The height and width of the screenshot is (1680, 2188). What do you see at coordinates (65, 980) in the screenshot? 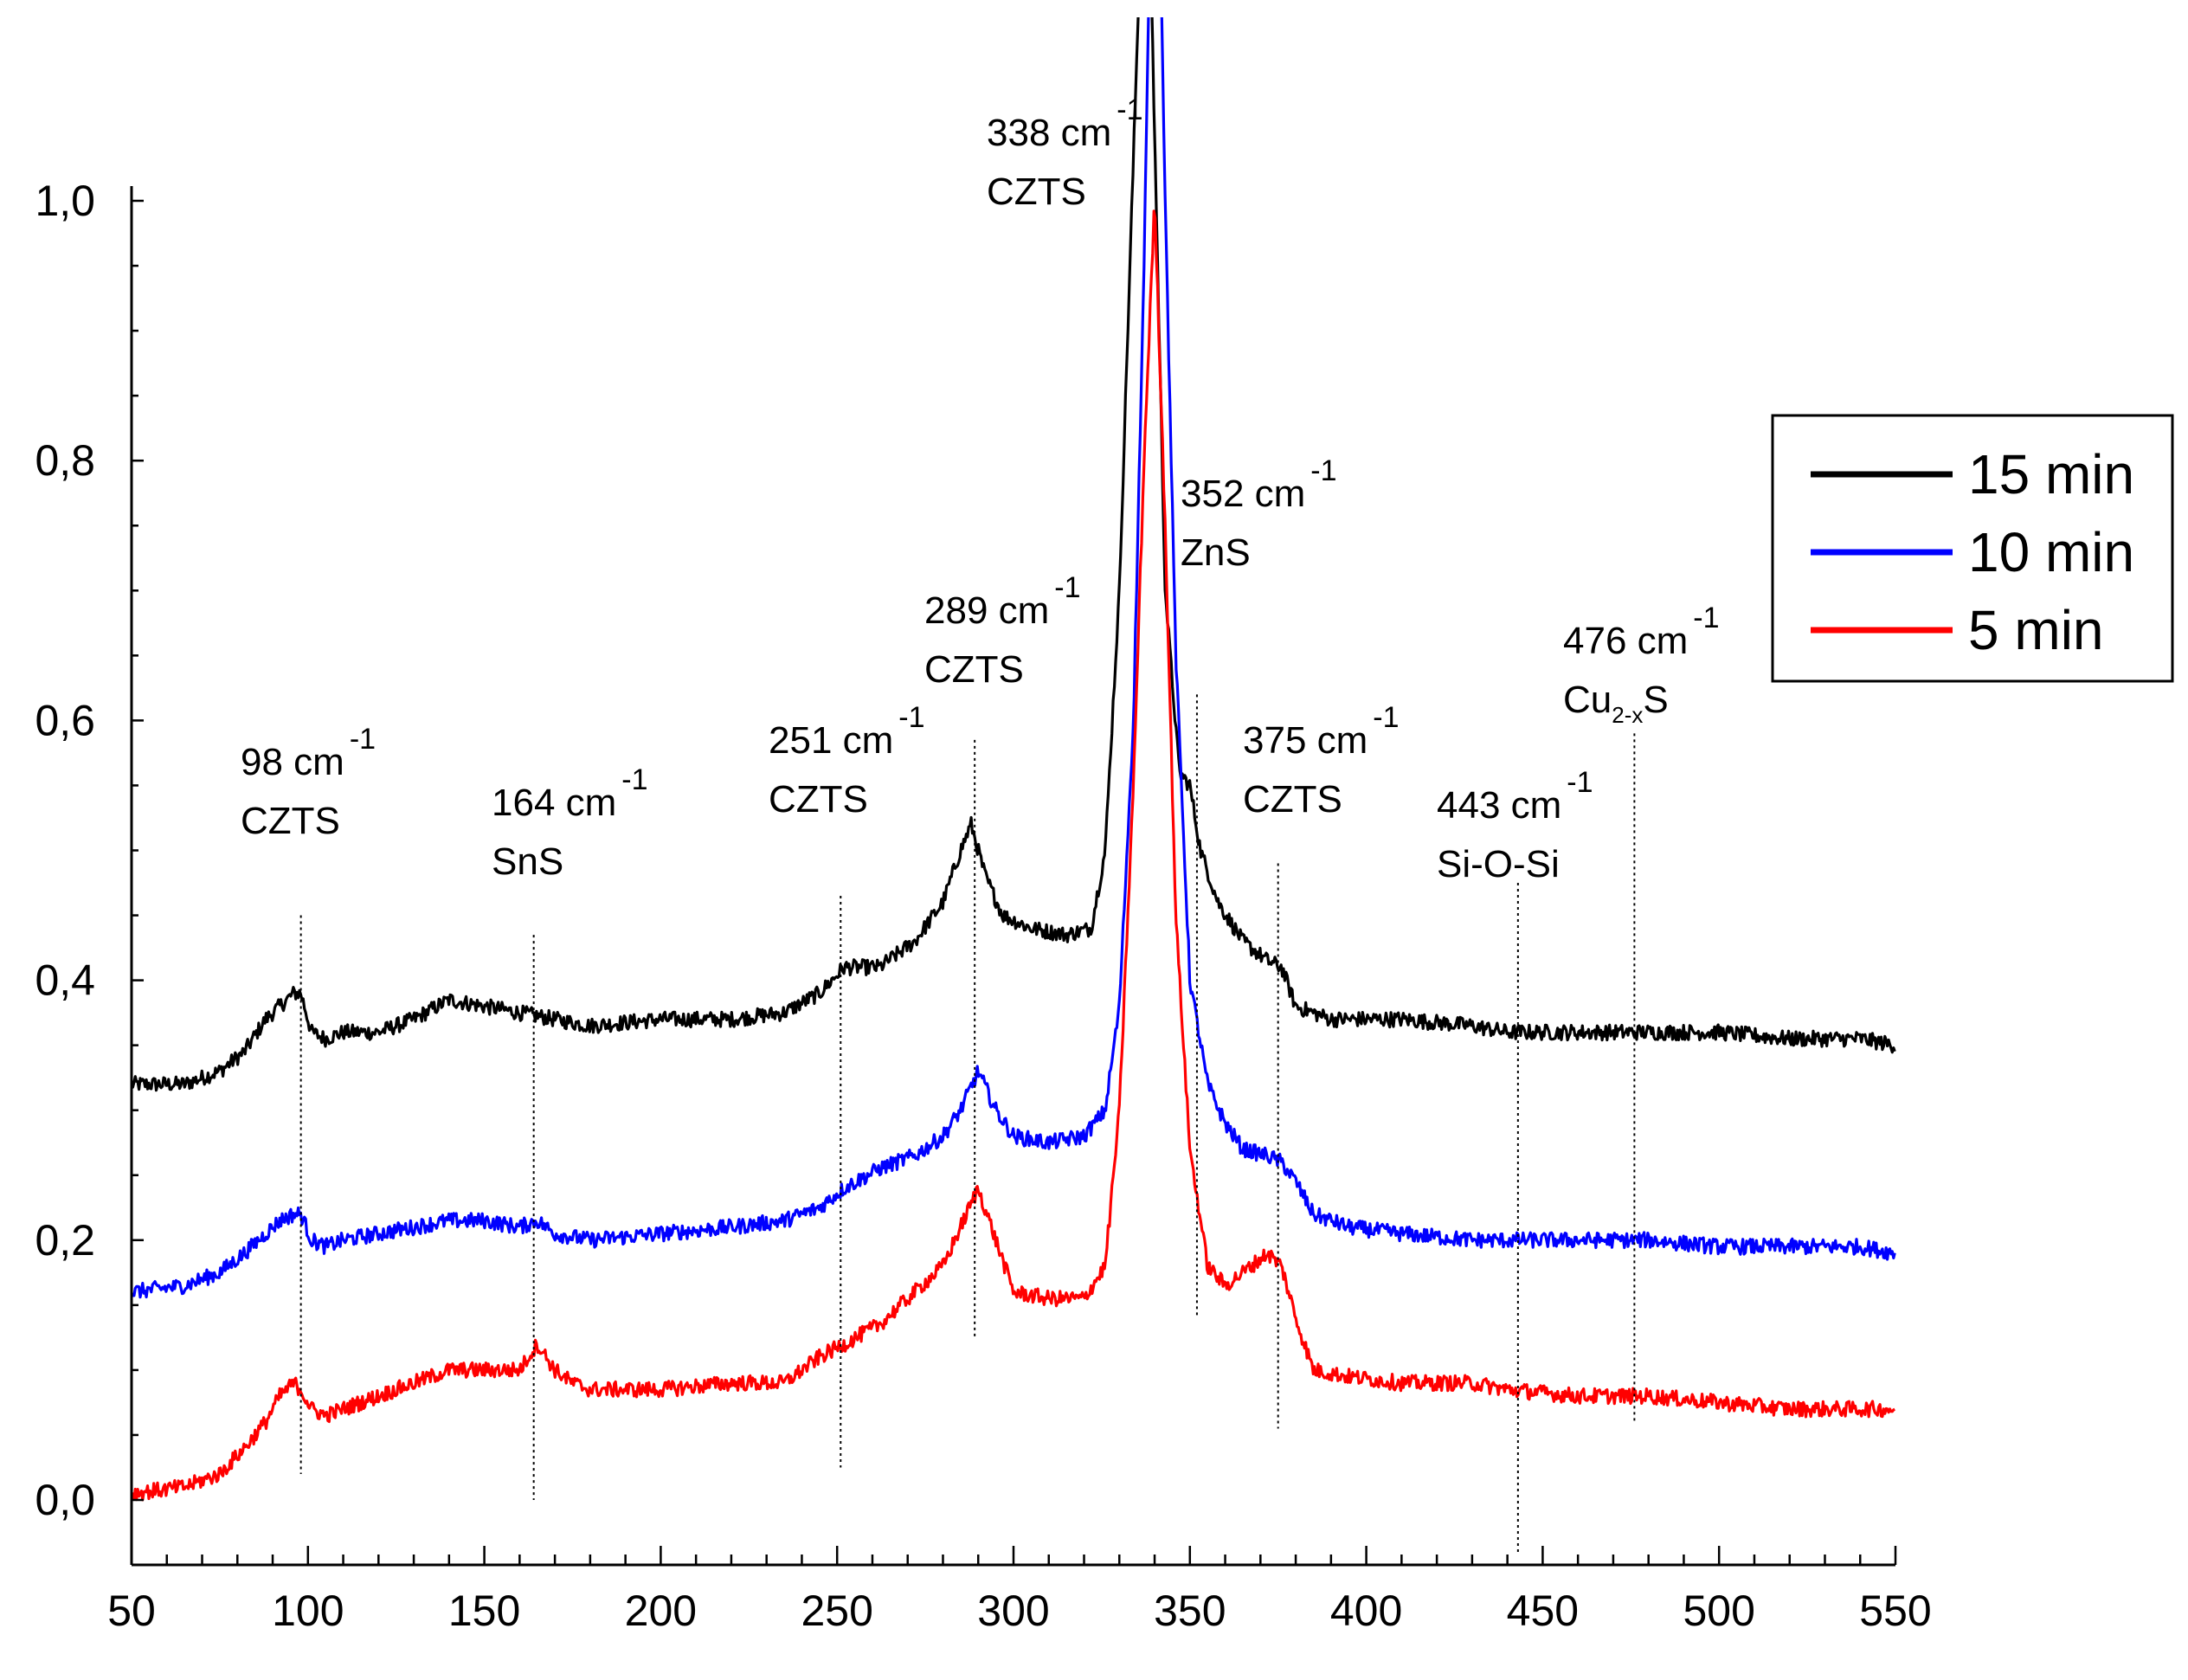
I see `y-tick-label-0-4: 0,4` at bounding box center [65, 980].